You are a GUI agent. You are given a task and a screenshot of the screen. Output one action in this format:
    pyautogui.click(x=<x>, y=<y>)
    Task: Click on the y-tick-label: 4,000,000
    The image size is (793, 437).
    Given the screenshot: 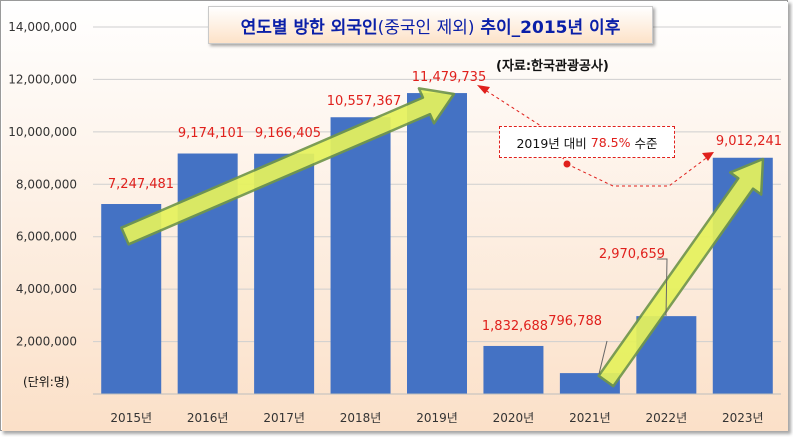 What is the action you would take?
    pyautogui.click(x=46, y=289)
    